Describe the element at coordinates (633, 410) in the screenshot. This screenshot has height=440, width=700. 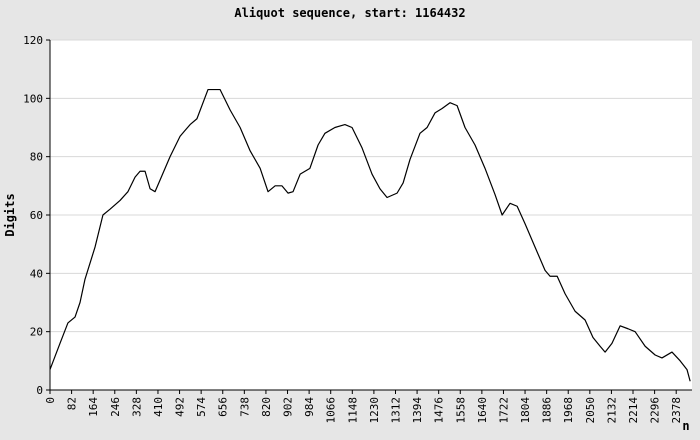
I see `x-tick-label: 2214` at that location.